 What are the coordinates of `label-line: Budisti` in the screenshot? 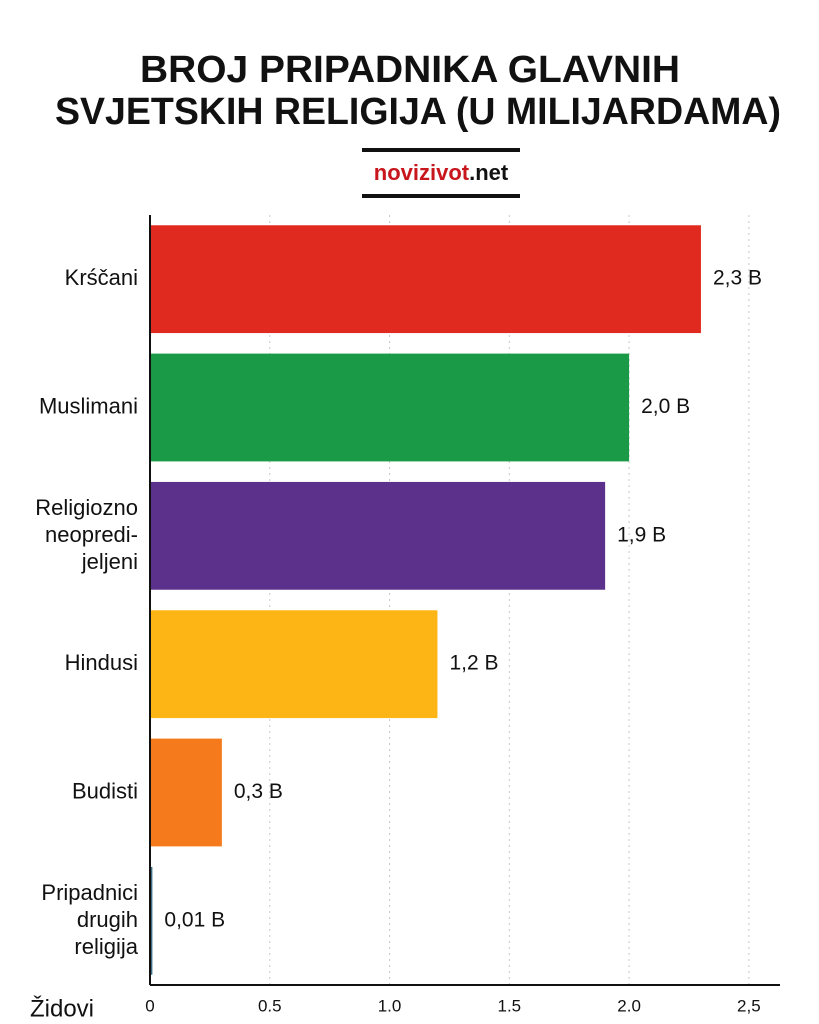 It's located at (105, 790).